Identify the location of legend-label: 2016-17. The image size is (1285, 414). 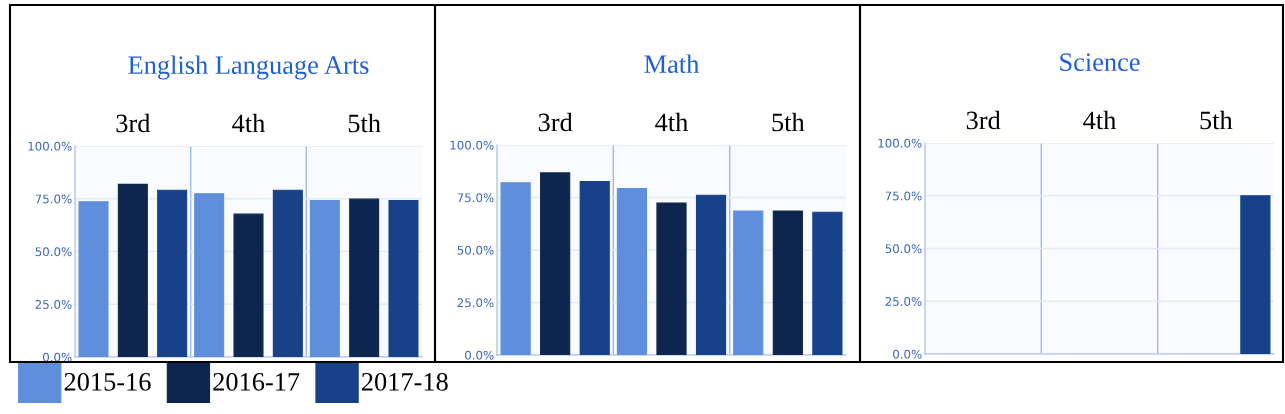
(256, 381).